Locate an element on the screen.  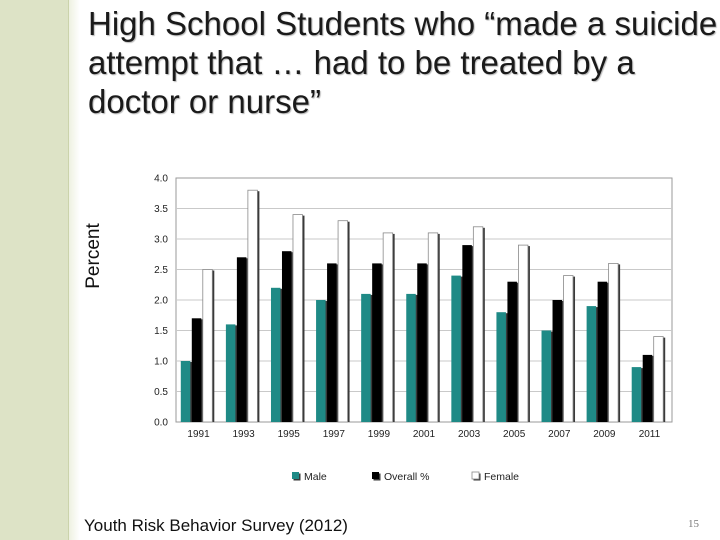
bar-male-2003 is located at coordinates (456, 348).